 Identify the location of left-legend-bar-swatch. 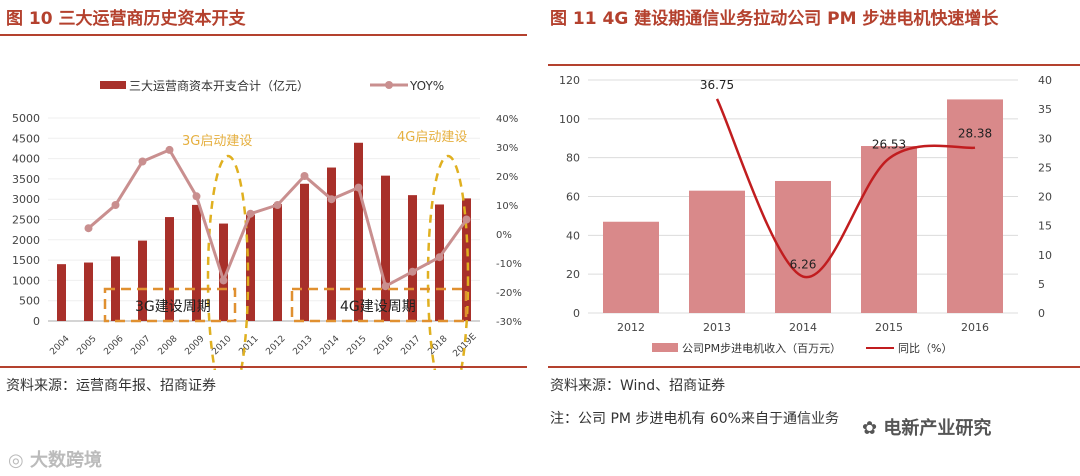
(113, 85).